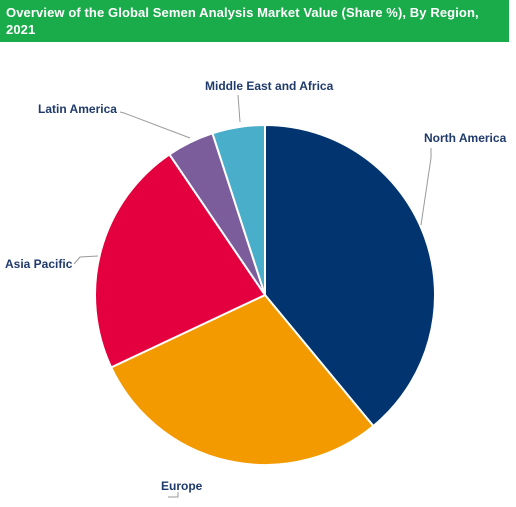 The width and height of the screenshot is (516, 507). Describe the element at coordinates (173, 495) in the screenshot. I see `leader-line-europe` at that location.